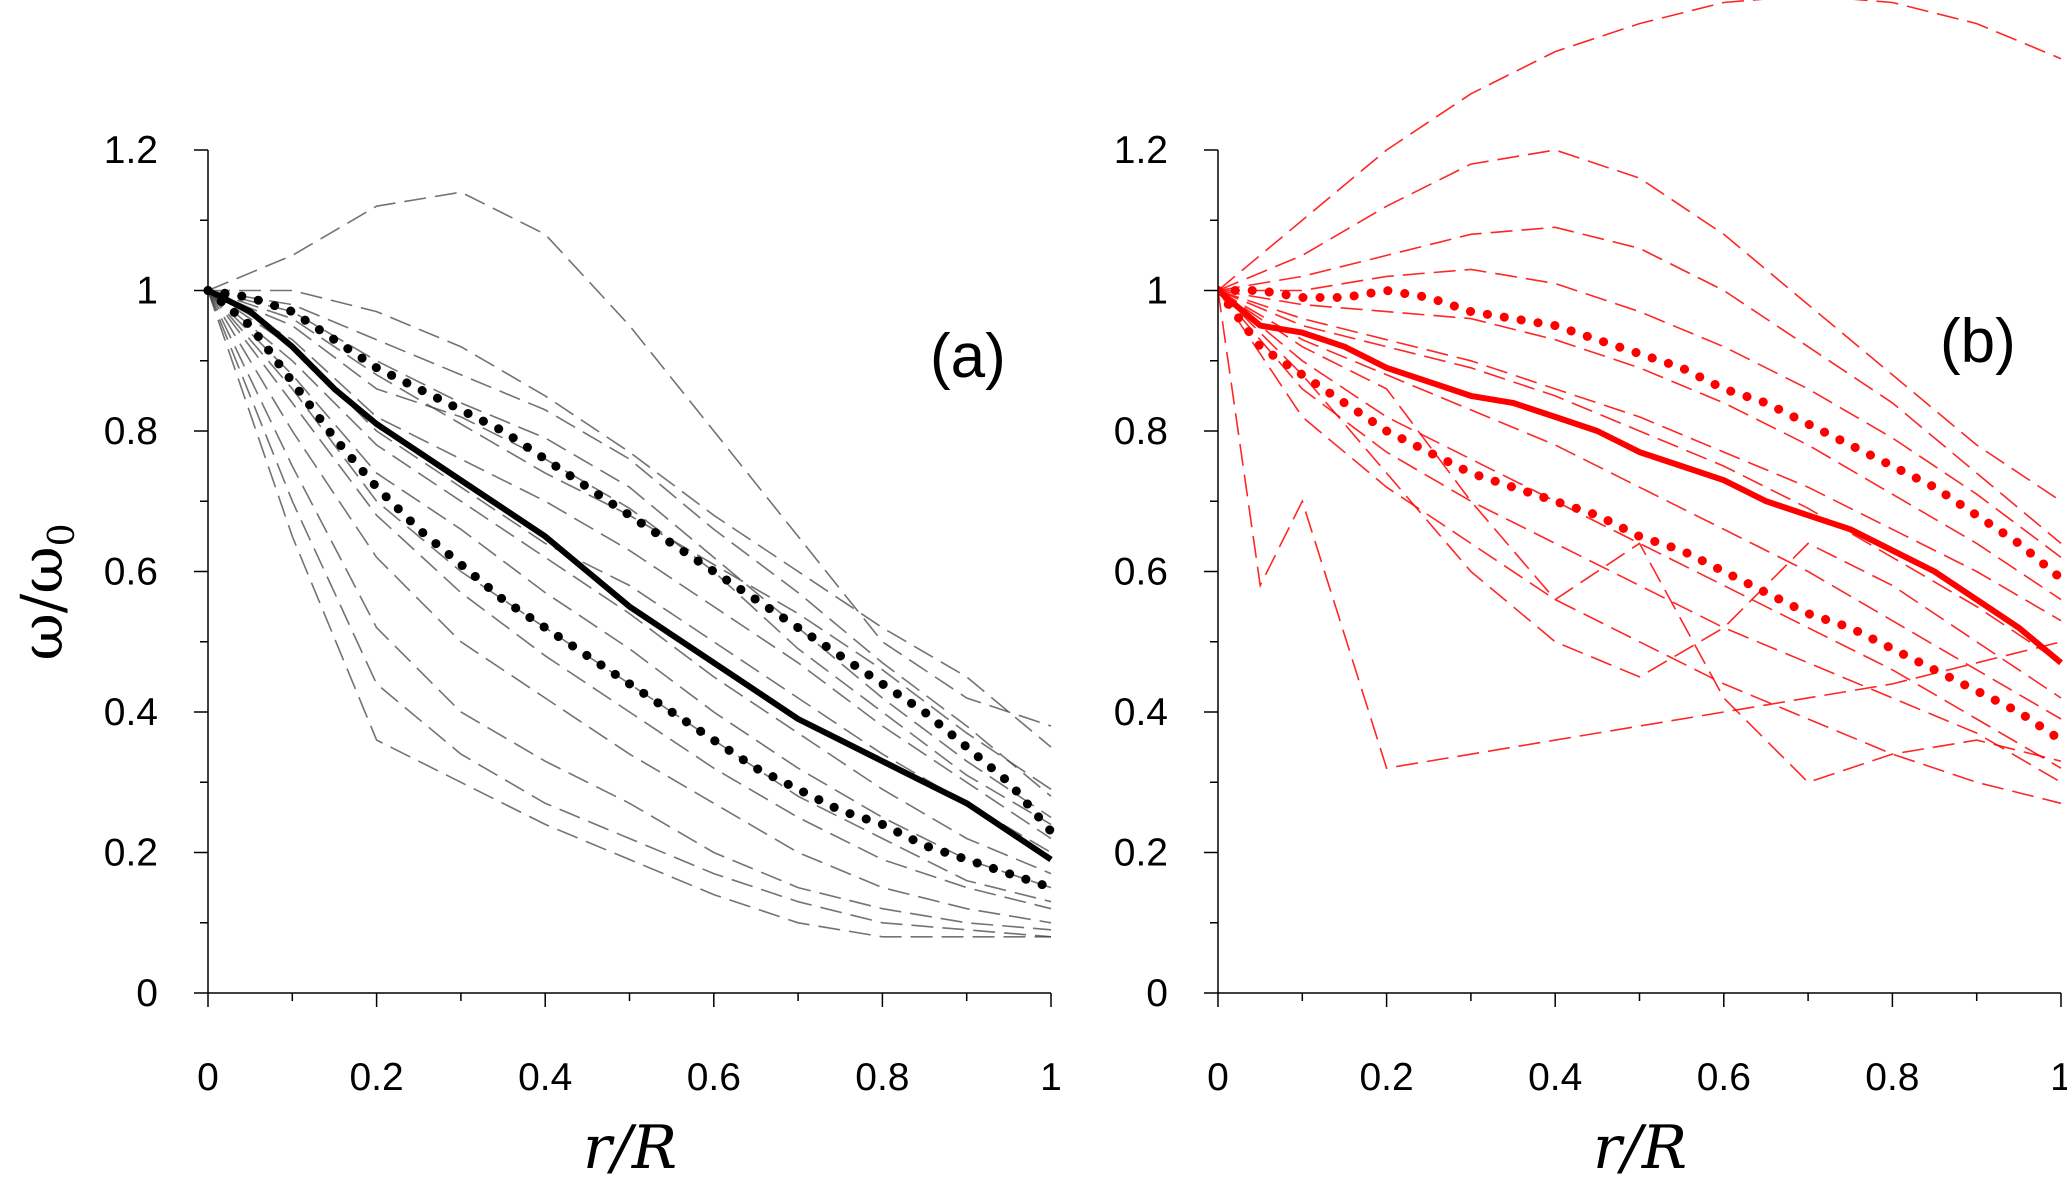 This screenshot has height=1186, width=2067. I want to click on panel-label-b: (b), so click(1978, 341).